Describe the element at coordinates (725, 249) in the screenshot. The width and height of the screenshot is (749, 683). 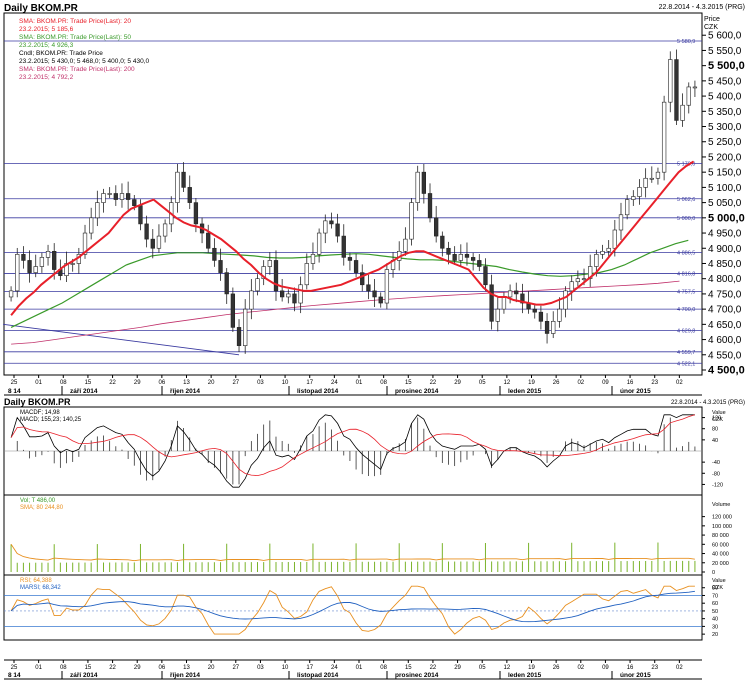
I see `price-tick-label: 4 900,0` at that location.